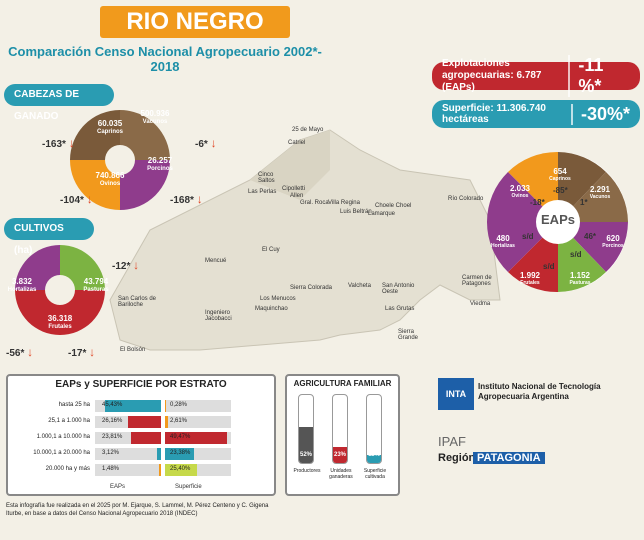 This screenshot has height=540, width=644. I want to click on row-eaps-value: 23,81%, so click(112, 437).